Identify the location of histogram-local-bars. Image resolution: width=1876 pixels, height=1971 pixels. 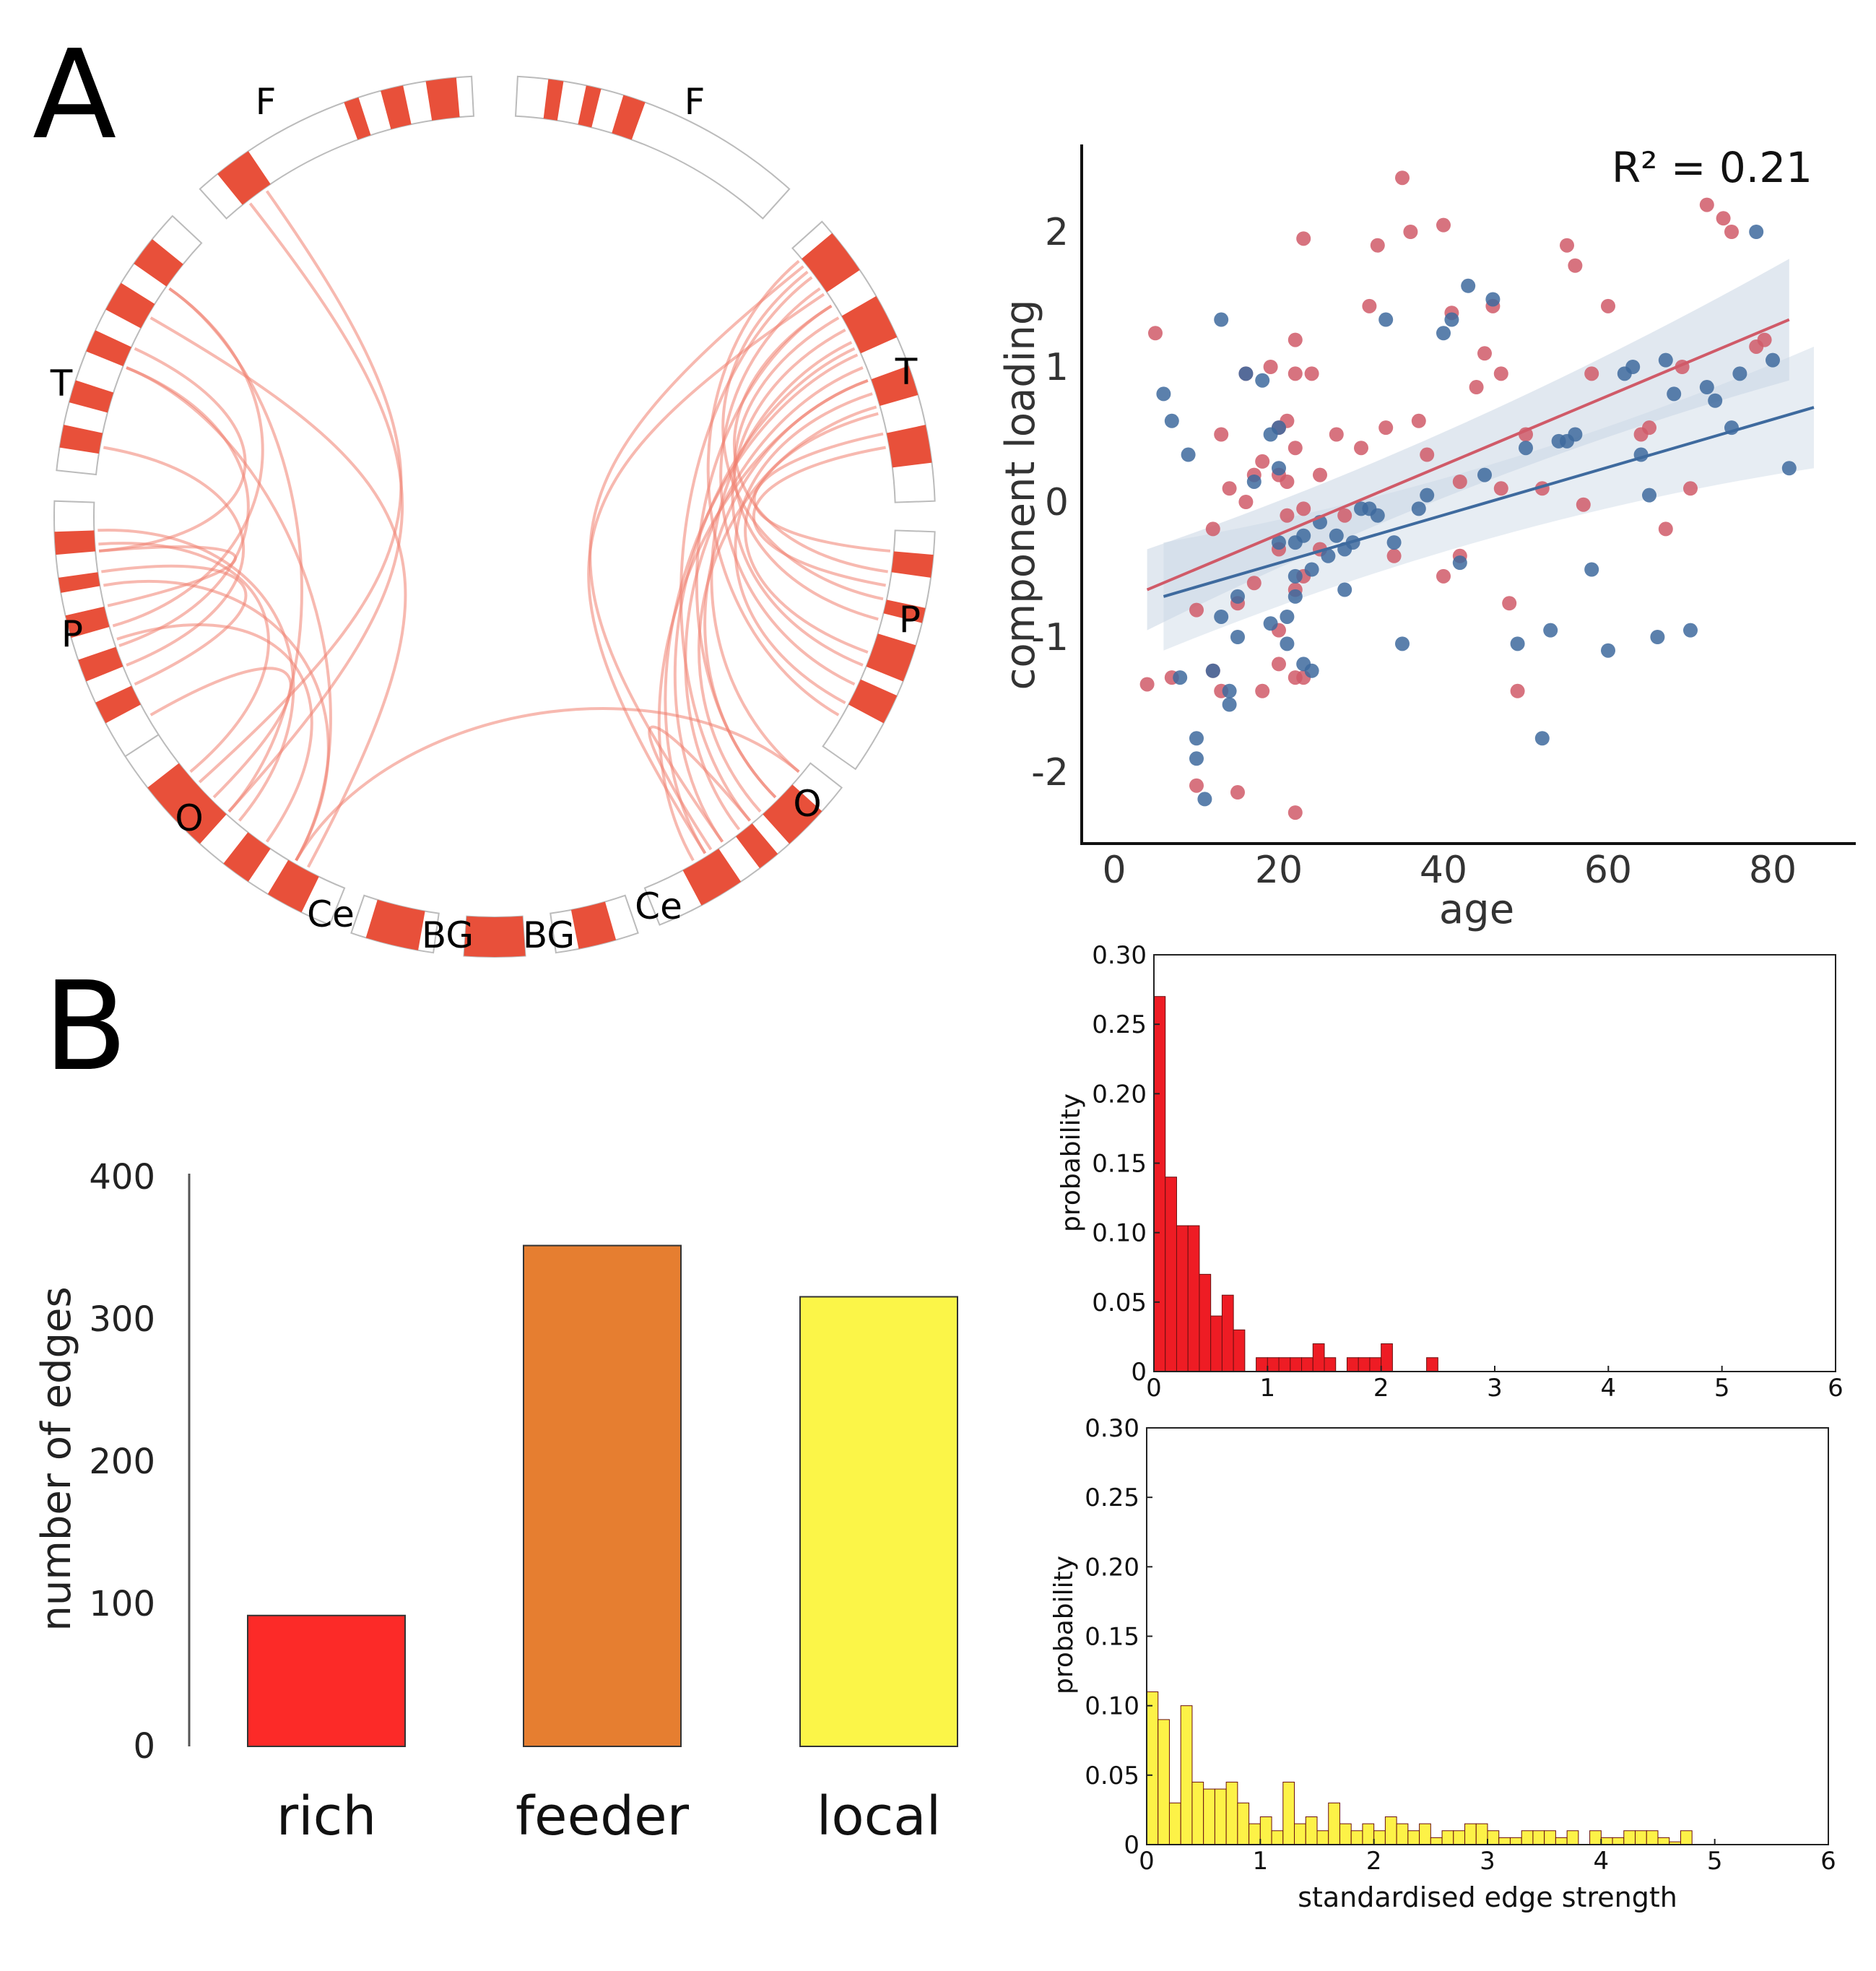
(1419, 1768).